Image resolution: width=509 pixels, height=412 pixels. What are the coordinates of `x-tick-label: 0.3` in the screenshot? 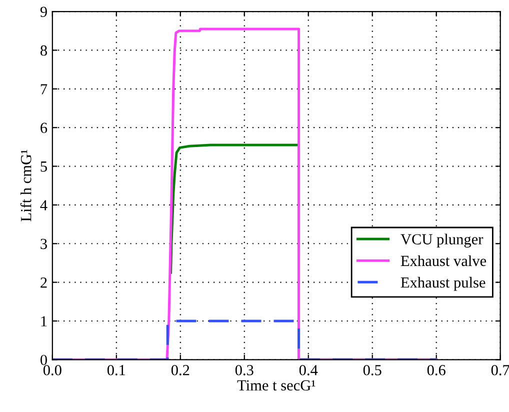 It's located at (244, 370).